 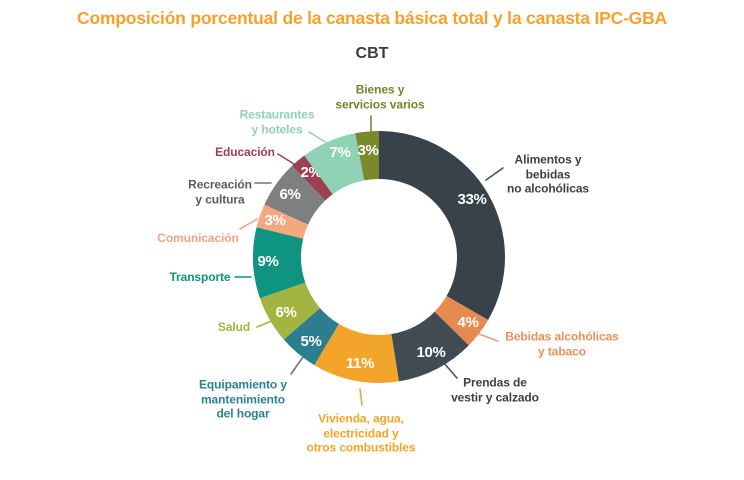 I want to click on leader-line-vivienda-agua-electricidad-y-otros-combustibles, so click(x=361, y=397).